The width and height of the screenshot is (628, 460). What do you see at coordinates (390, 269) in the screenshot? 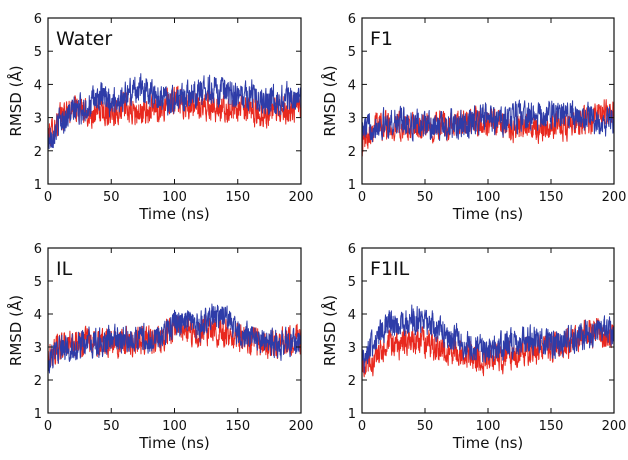
I see `panel-label: F1IL` at bounding box center [390, 269].